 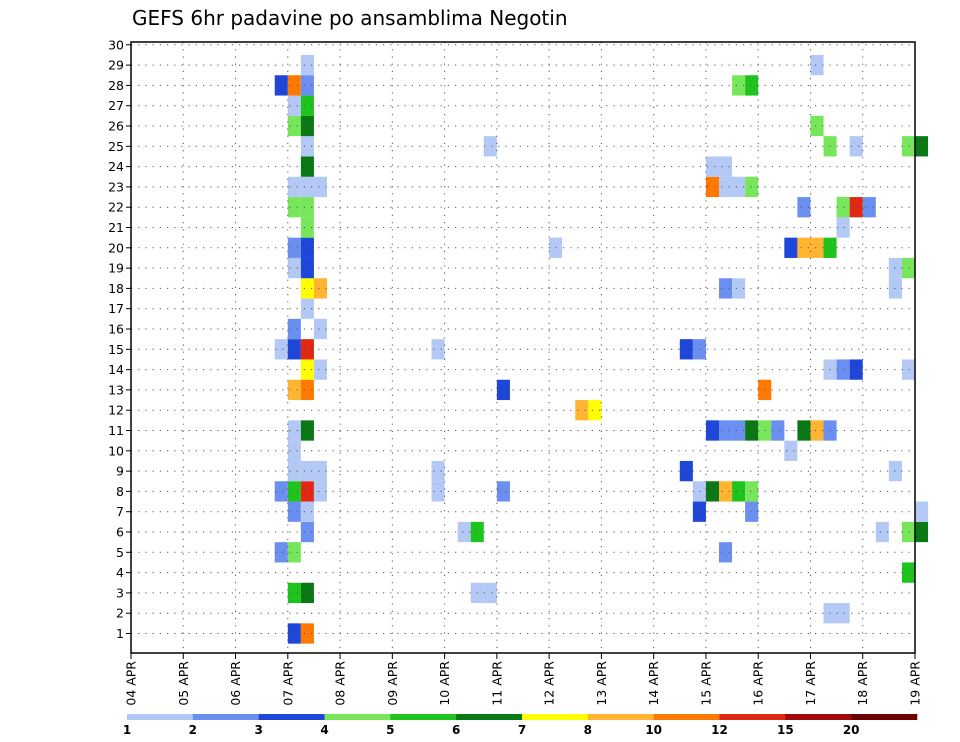 I want to click on x-tick-label: 05 APR, so click(x=183, y=683).